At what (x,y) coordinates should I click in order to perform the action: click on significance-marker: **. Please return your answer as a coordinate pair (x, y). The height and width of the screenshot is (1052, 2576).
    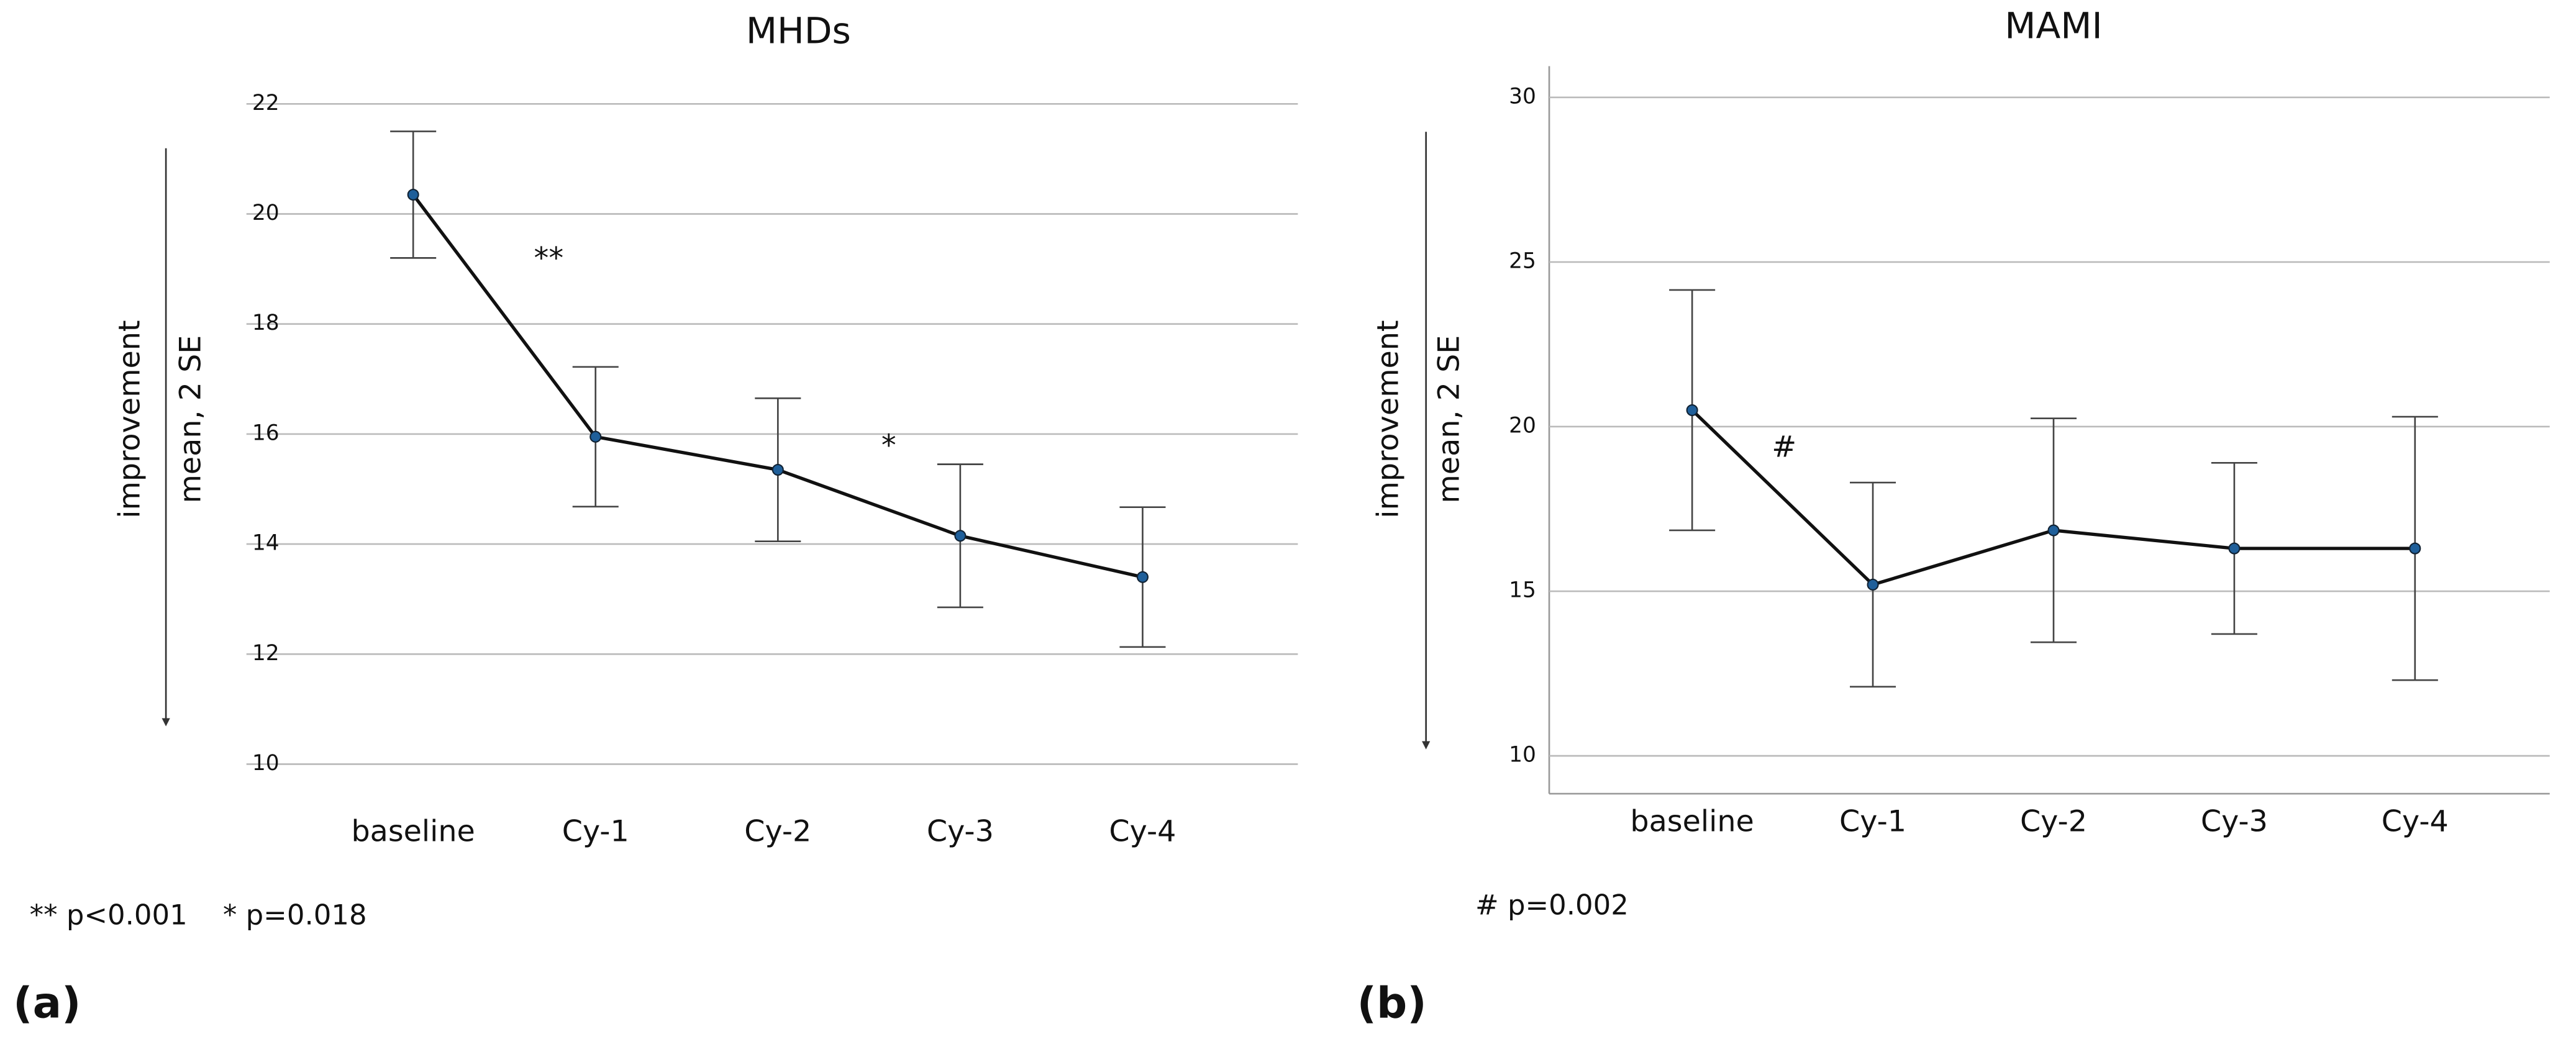
    Looking at the image, I should click on (549, 259).